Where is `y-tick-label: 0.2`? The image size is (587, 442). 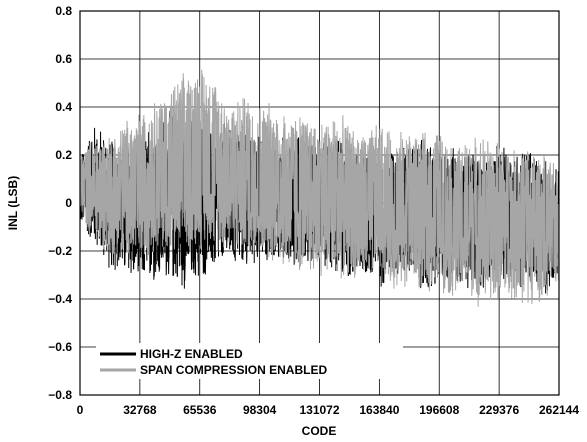
y-tick-label: 0.2 is located at coordinates (63, 155).